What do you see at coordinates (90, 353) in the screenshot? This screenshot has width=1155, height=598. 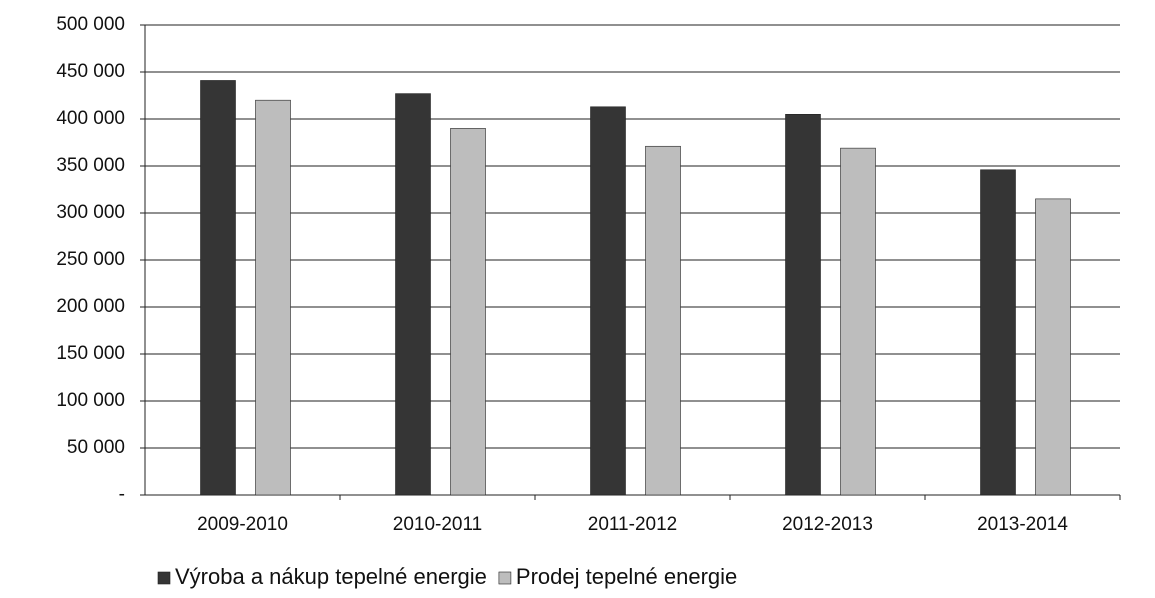 I see `y-tick-label: 150 000` at bounding box center [90, 353].